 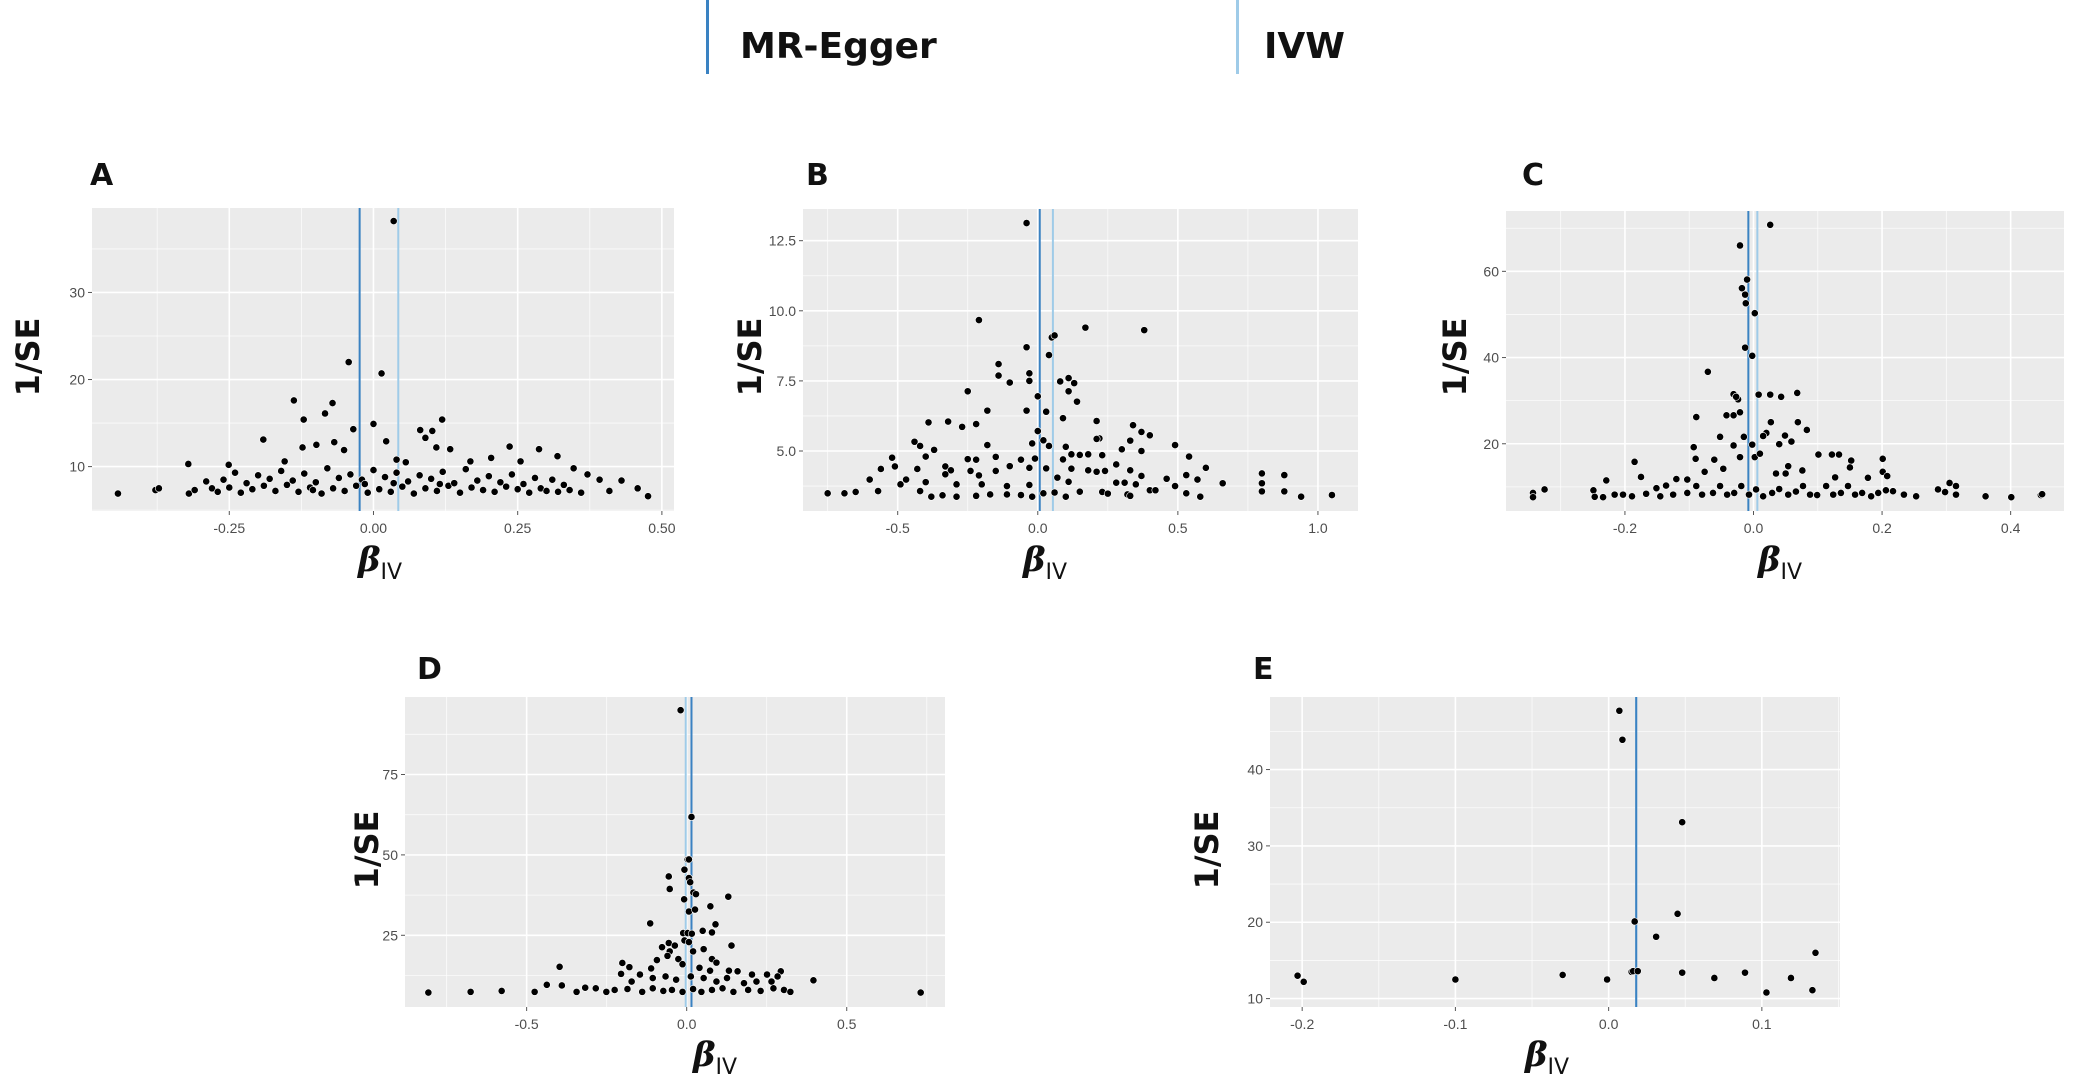 I want to click on x-tick-label: 0.25, so click(x=517, y=528).